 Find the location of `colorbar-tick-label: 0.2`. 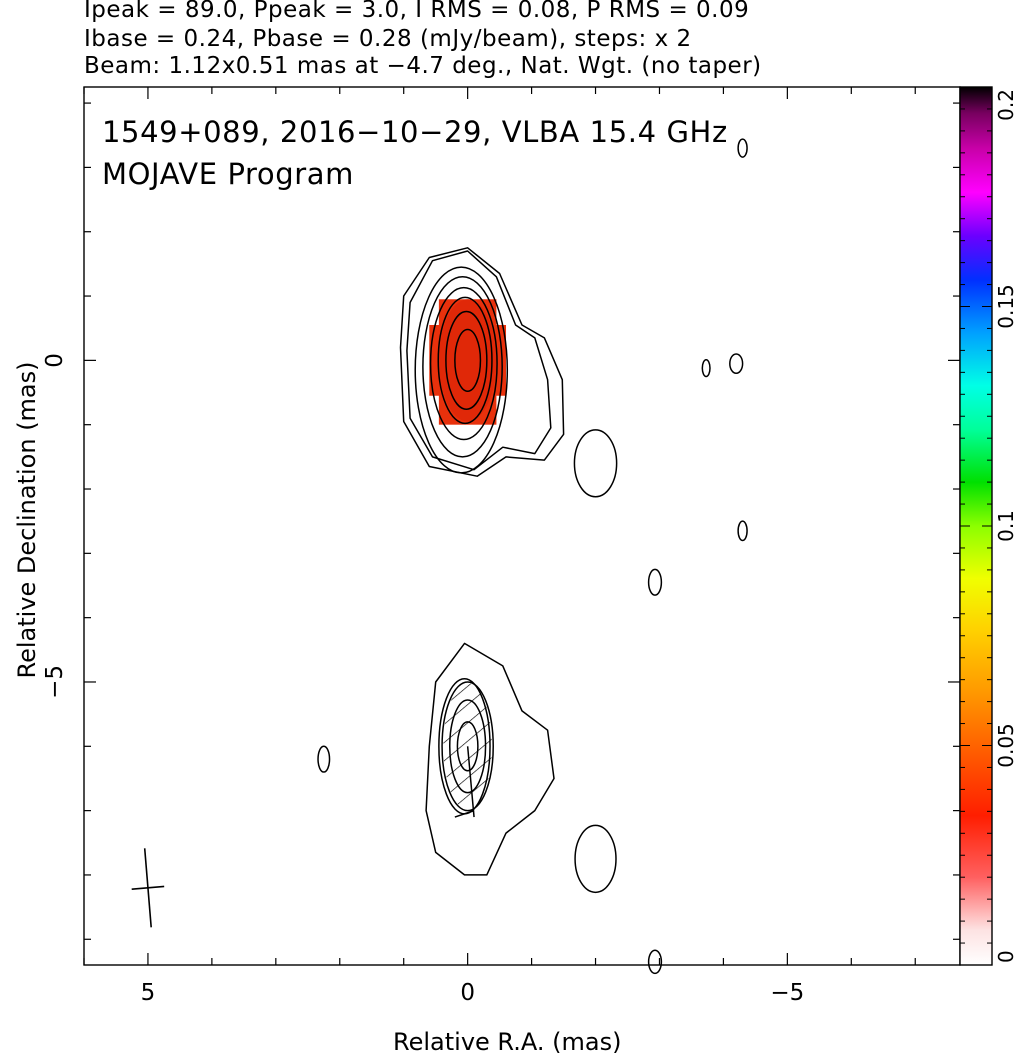

colorbar-tick-label: 0.2 is located at coordinates (1006, 105).